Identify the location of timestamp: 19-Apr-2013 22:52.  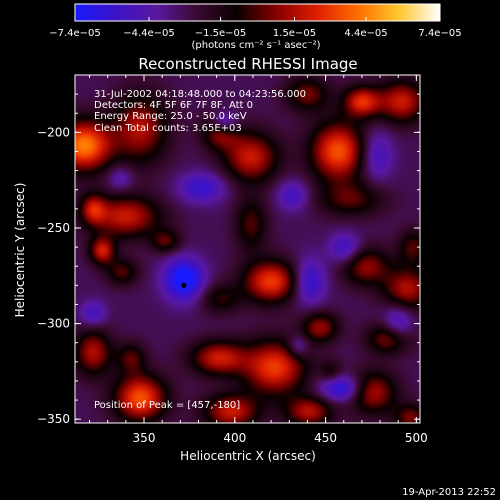
(449, 492).